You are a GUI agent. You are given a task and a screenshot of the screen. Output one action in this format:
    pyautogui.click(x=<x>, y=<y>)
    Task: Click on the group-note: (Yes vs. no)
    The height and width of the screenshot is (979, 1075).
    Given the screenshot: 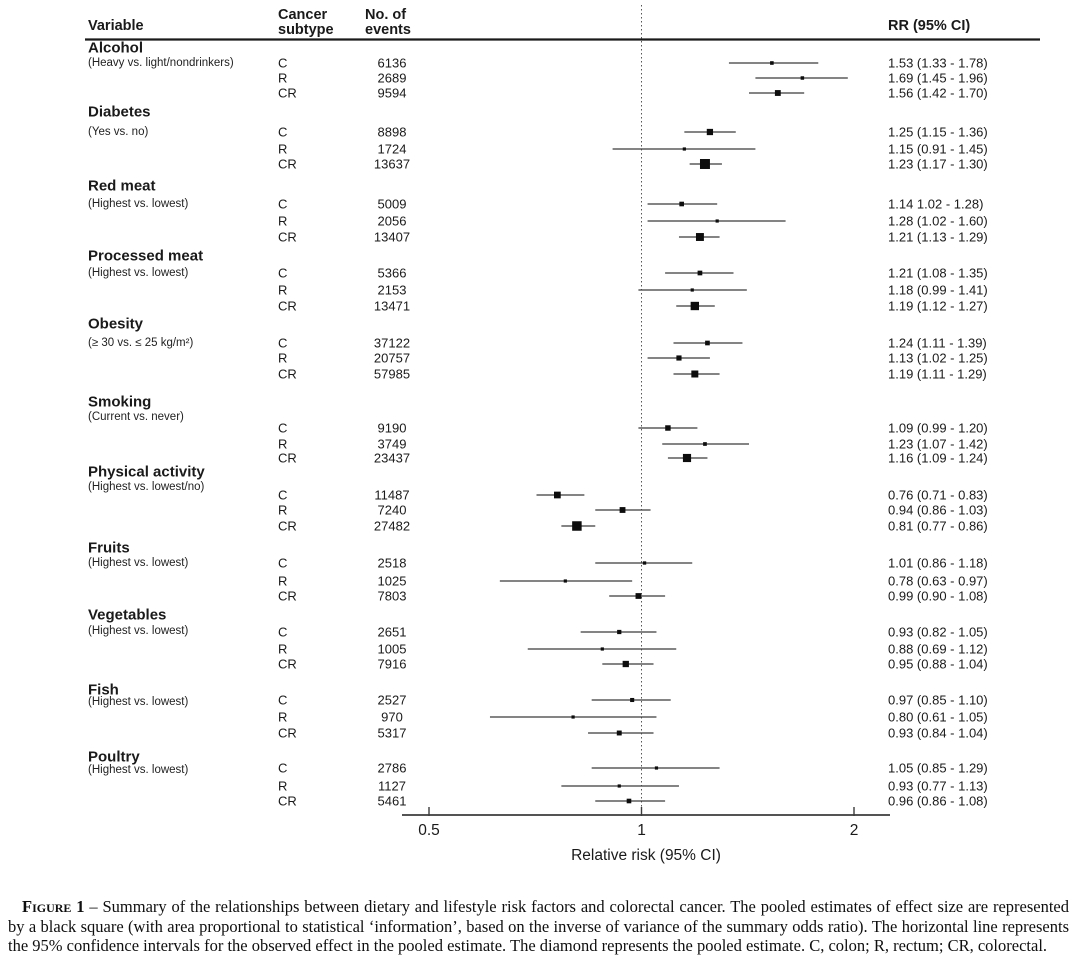 What is the action you would take?
    pyautogui.click(x=118, y=132)
    